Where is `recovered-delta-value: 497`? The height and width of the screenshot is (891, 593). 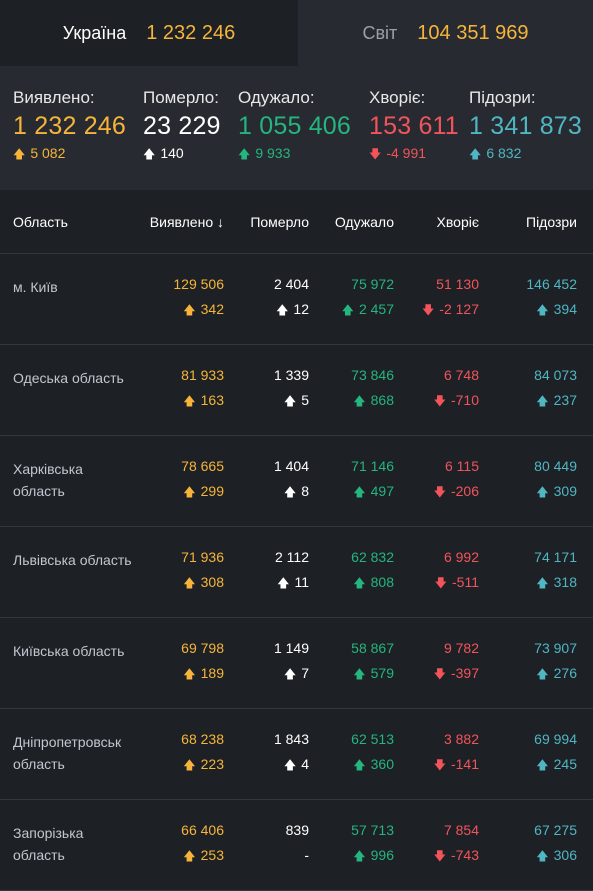 recovered-delta-value: 497 is located at coordinates (382, 491).